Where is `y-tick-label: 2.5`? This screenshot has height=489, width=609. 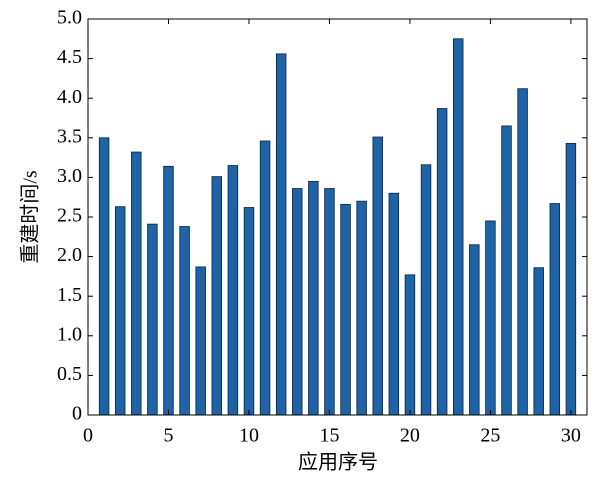 y-tick-label: 2.5 is located at coordinates (69, 216).